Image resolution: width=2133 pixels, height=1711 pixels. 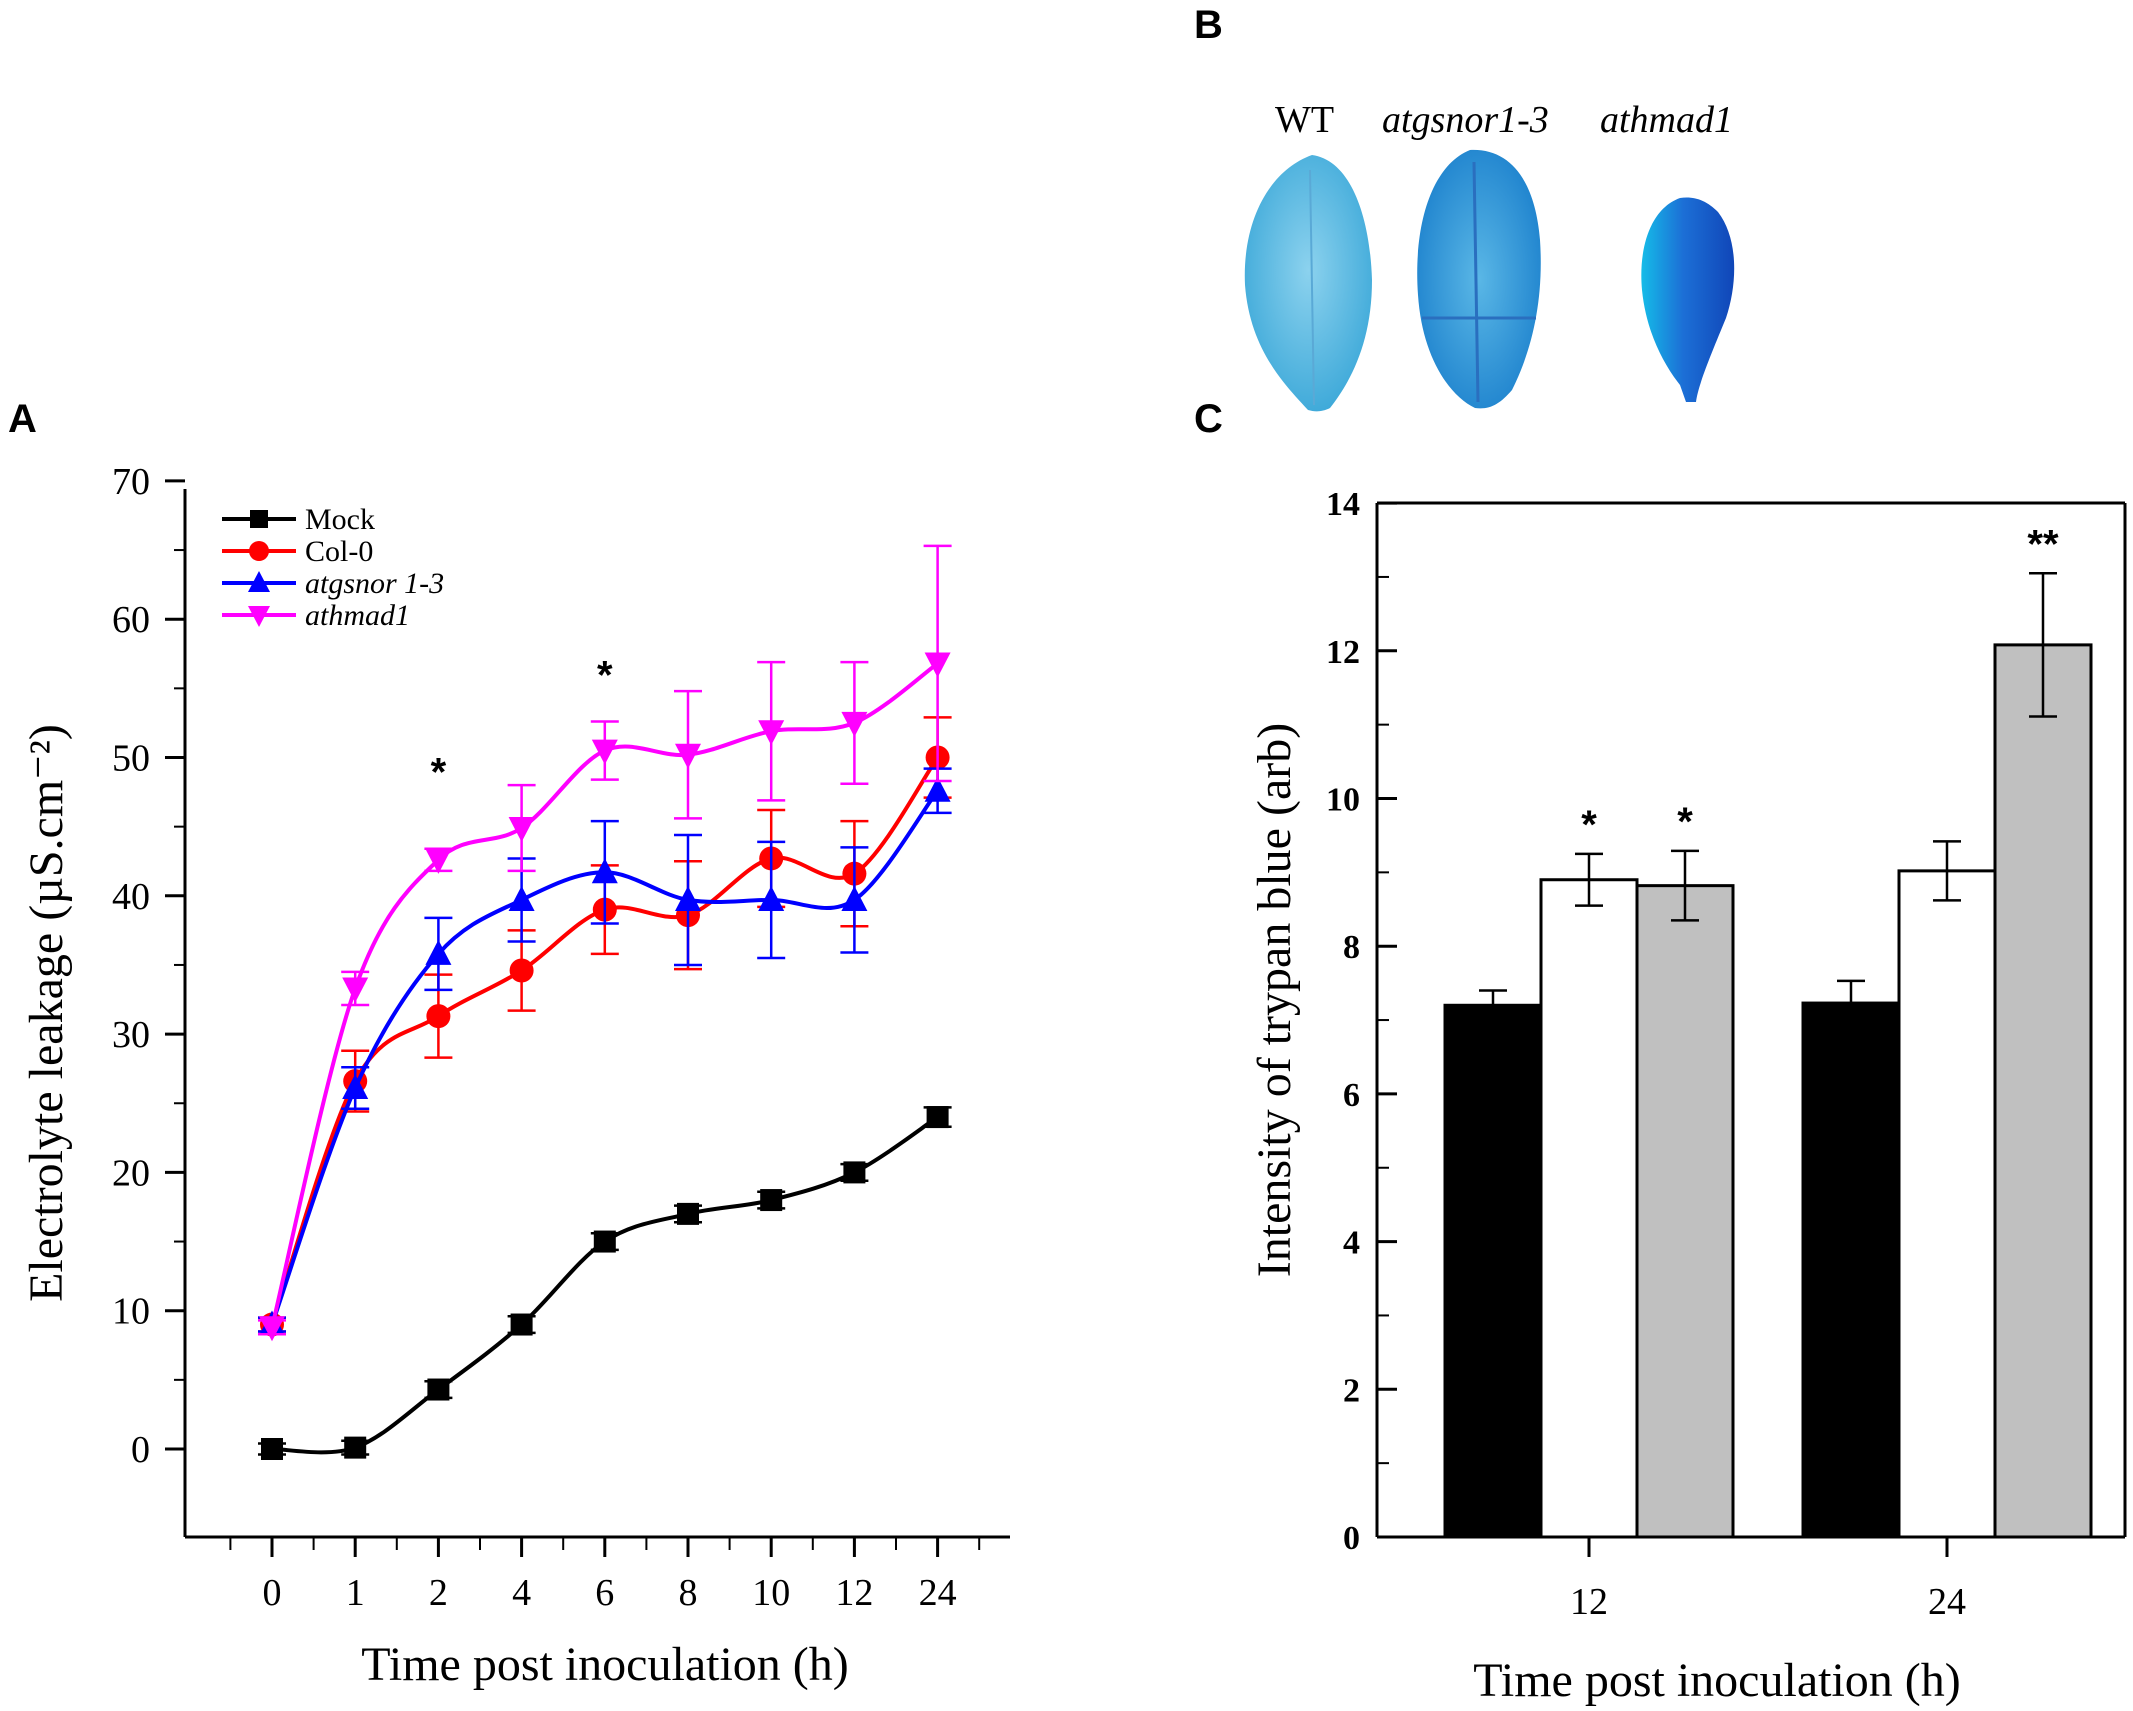 What do you see at coordinates (1351, 947) in the screenshot?
I see `y-tick-label: 8` at bounding box center [1351, 947].